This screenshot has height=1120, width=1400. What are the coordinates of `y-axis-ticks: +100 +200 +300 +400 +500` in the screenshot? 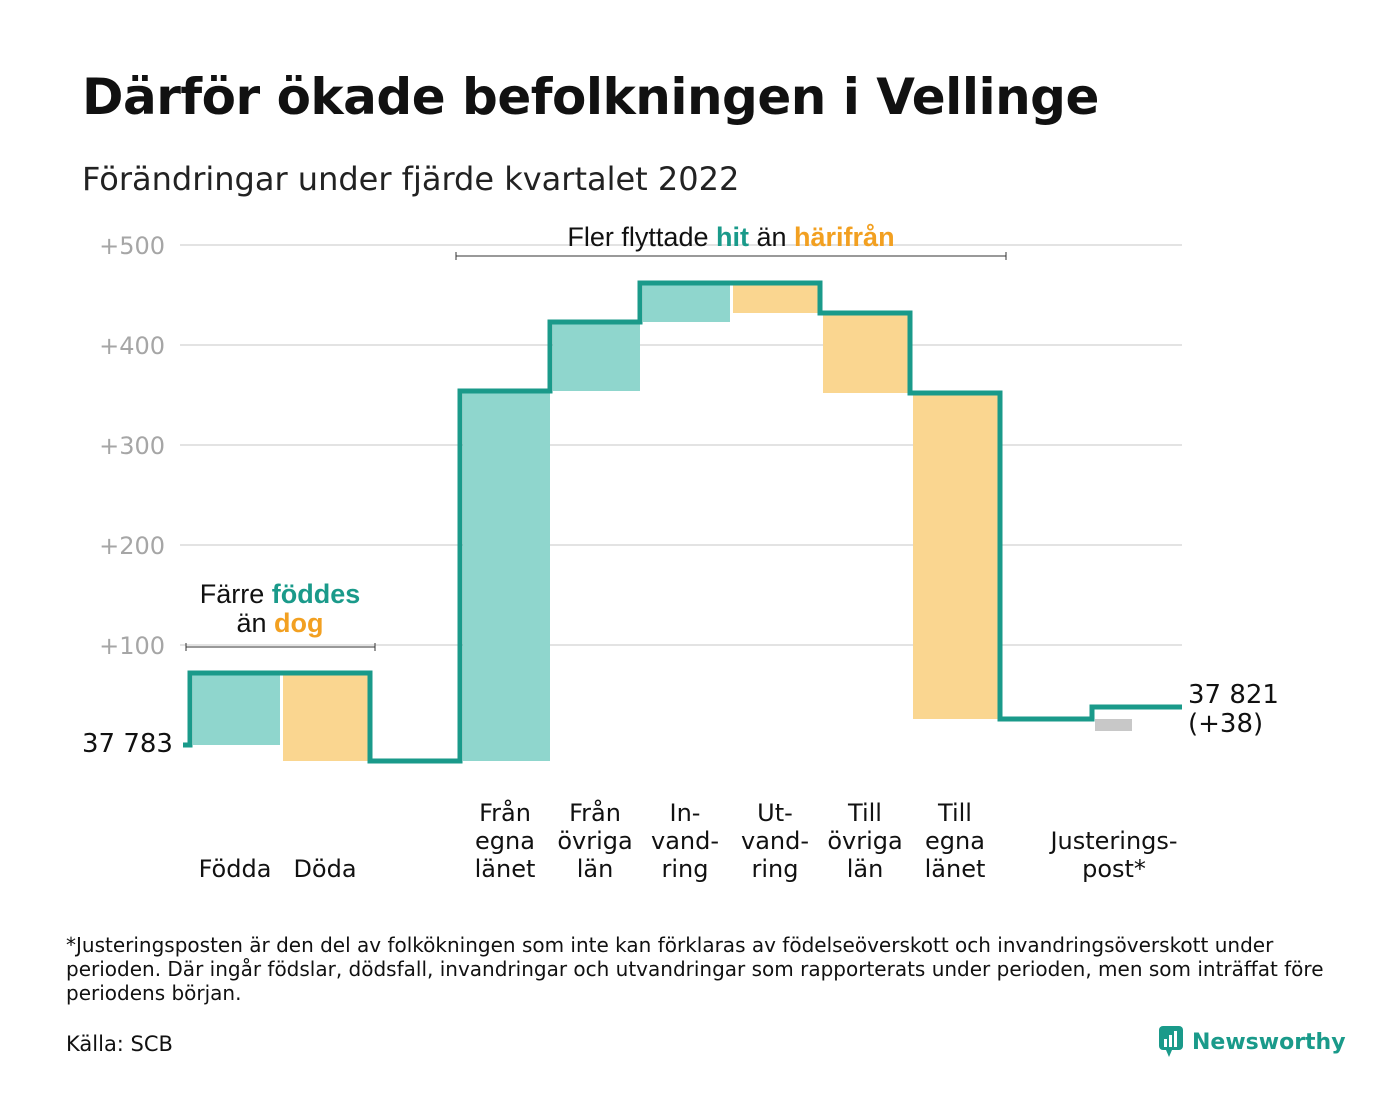 It's located at (132, 446).